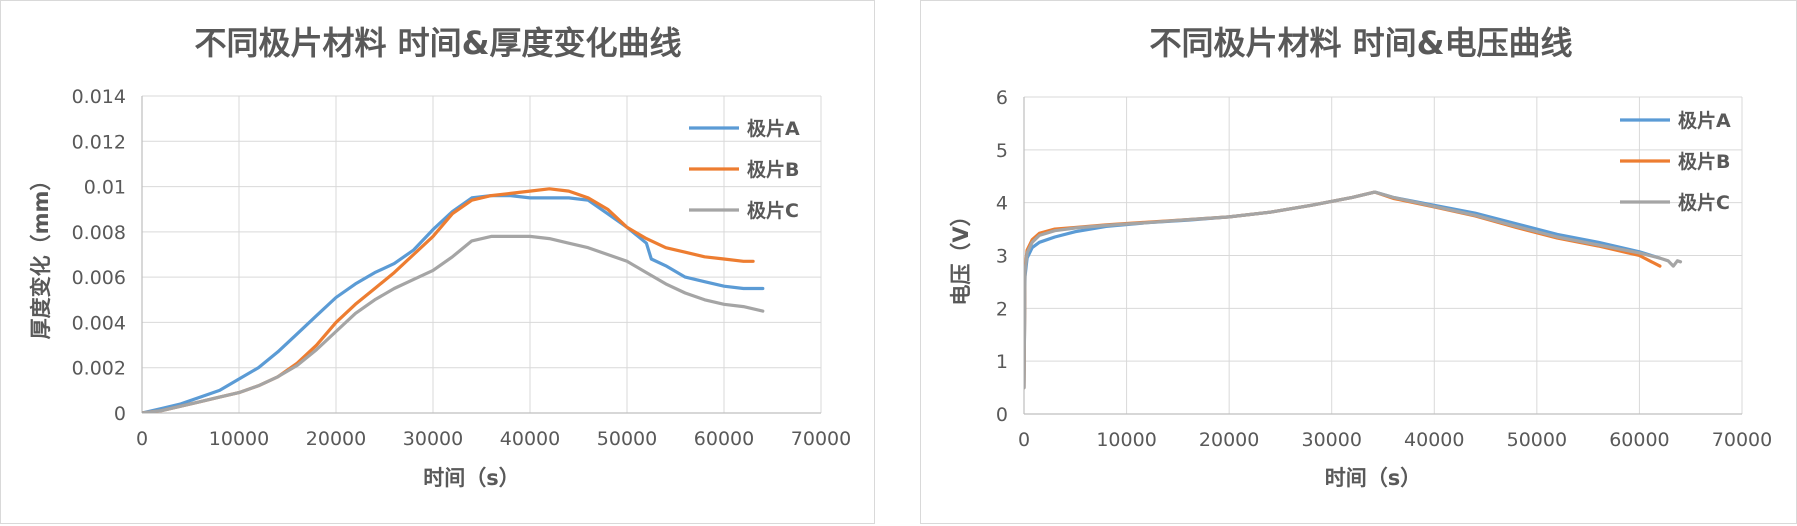 Image resolution: width=1797 pixels, height=526 pixels. What do you see at coordinates (99, 278) in the screenshot?
I see `y-tick-label: 0.006` at bounding box center [99, 278].